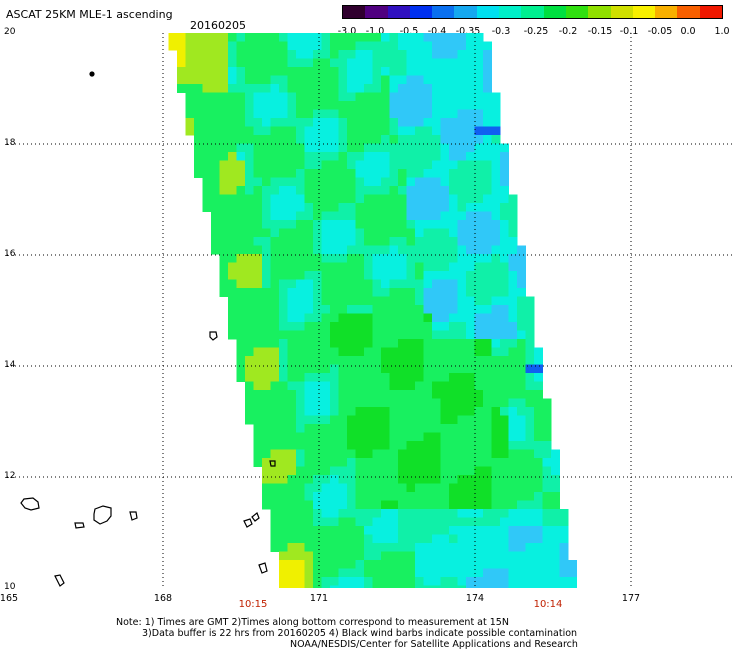 This screenshot has width=740, height=650. I want to click on colorbar-segment, so click(532, 12).